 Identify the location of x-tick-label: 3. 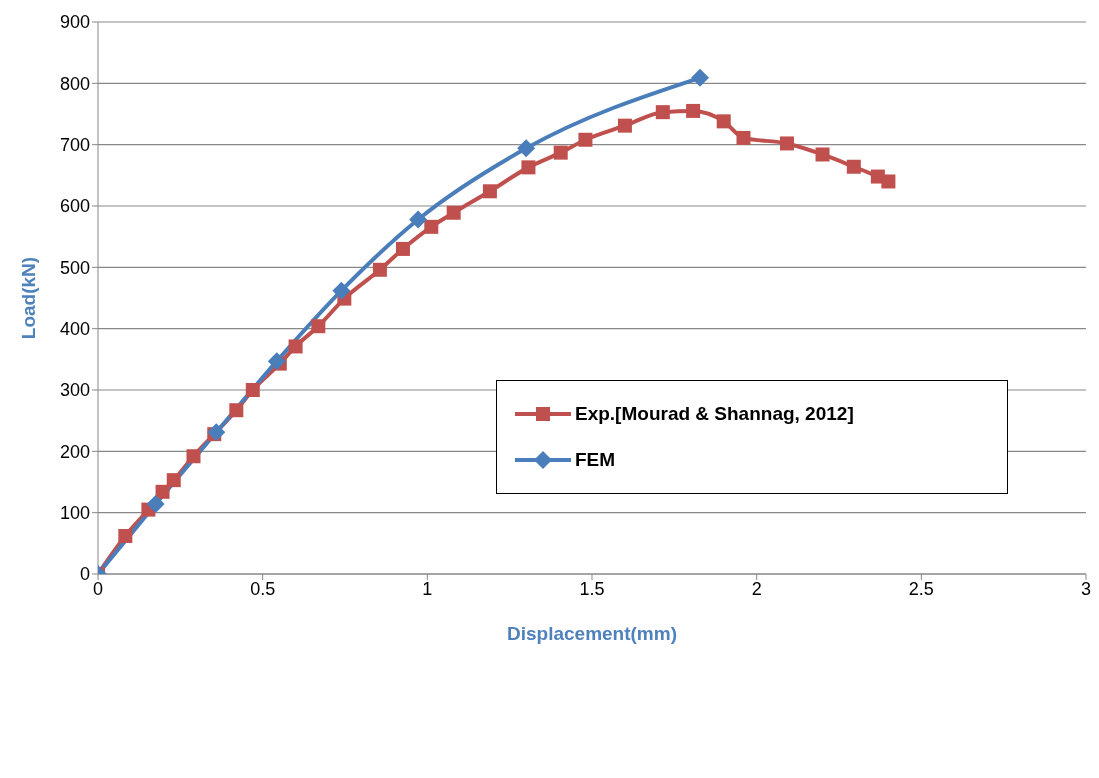
(1086, 588).